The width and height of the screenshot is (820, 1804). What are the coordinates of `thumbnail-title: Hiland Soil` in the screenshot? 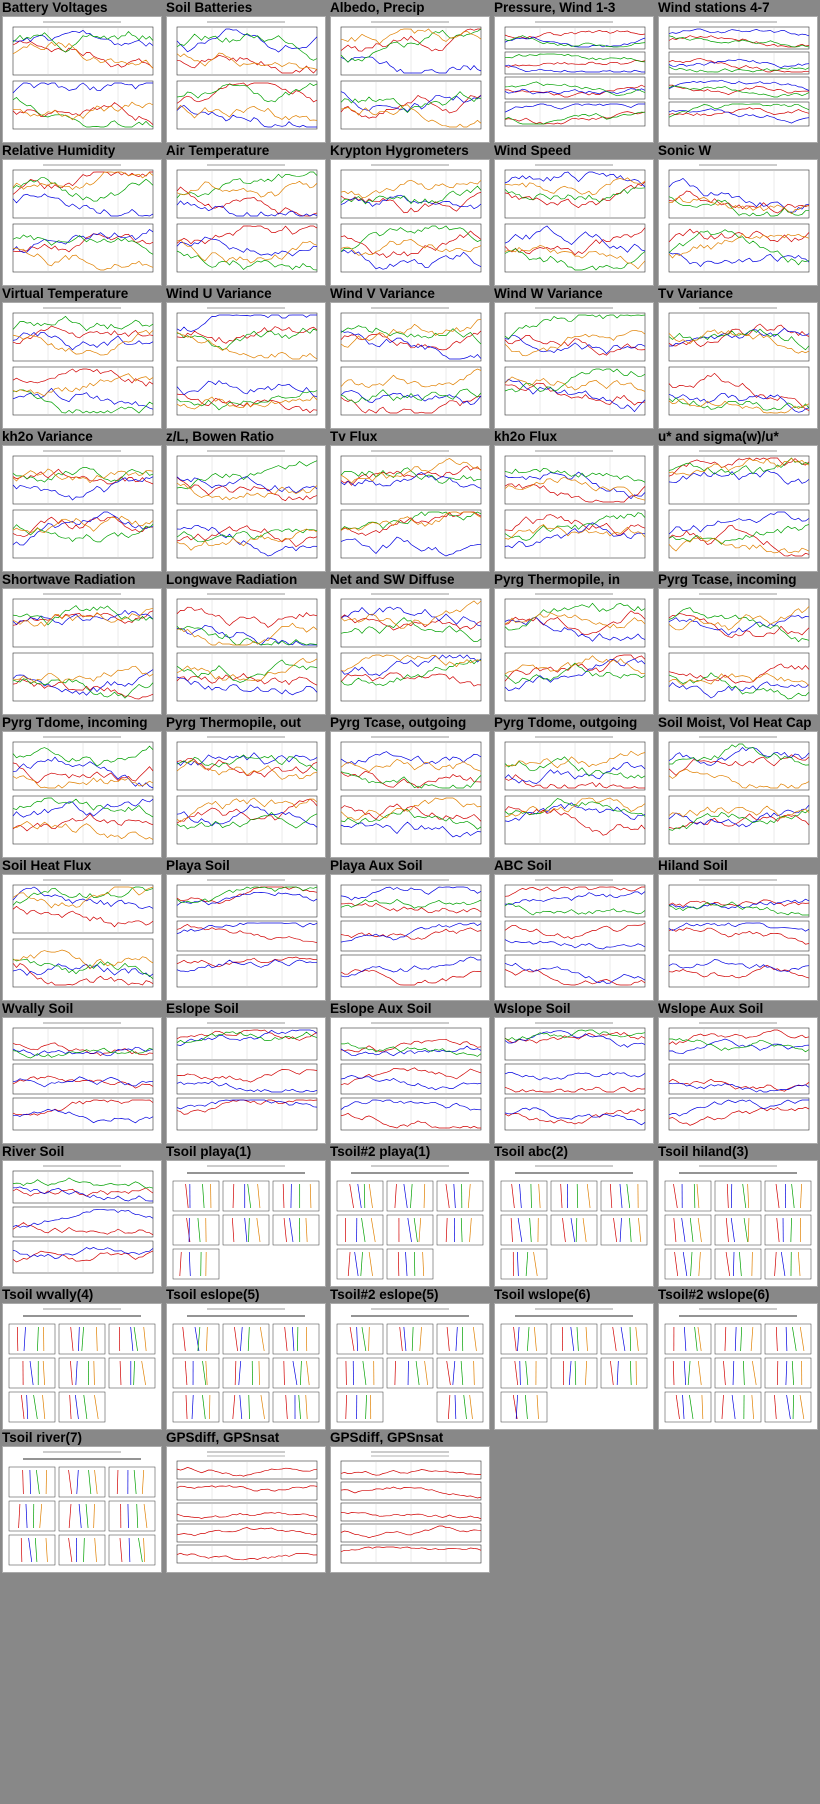 It's located at (693, 865).